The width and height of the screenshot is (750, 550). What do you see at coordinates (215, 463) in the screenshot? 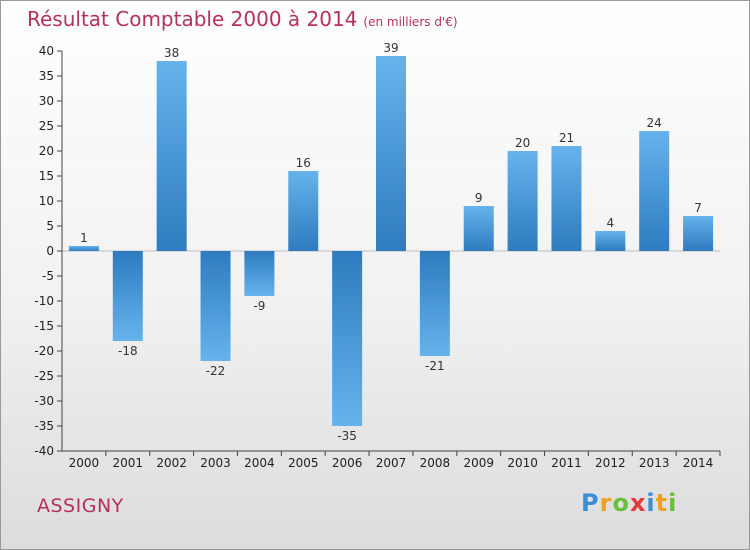
I see `x-tick-label: 2003` at bounding box center [215, 463].